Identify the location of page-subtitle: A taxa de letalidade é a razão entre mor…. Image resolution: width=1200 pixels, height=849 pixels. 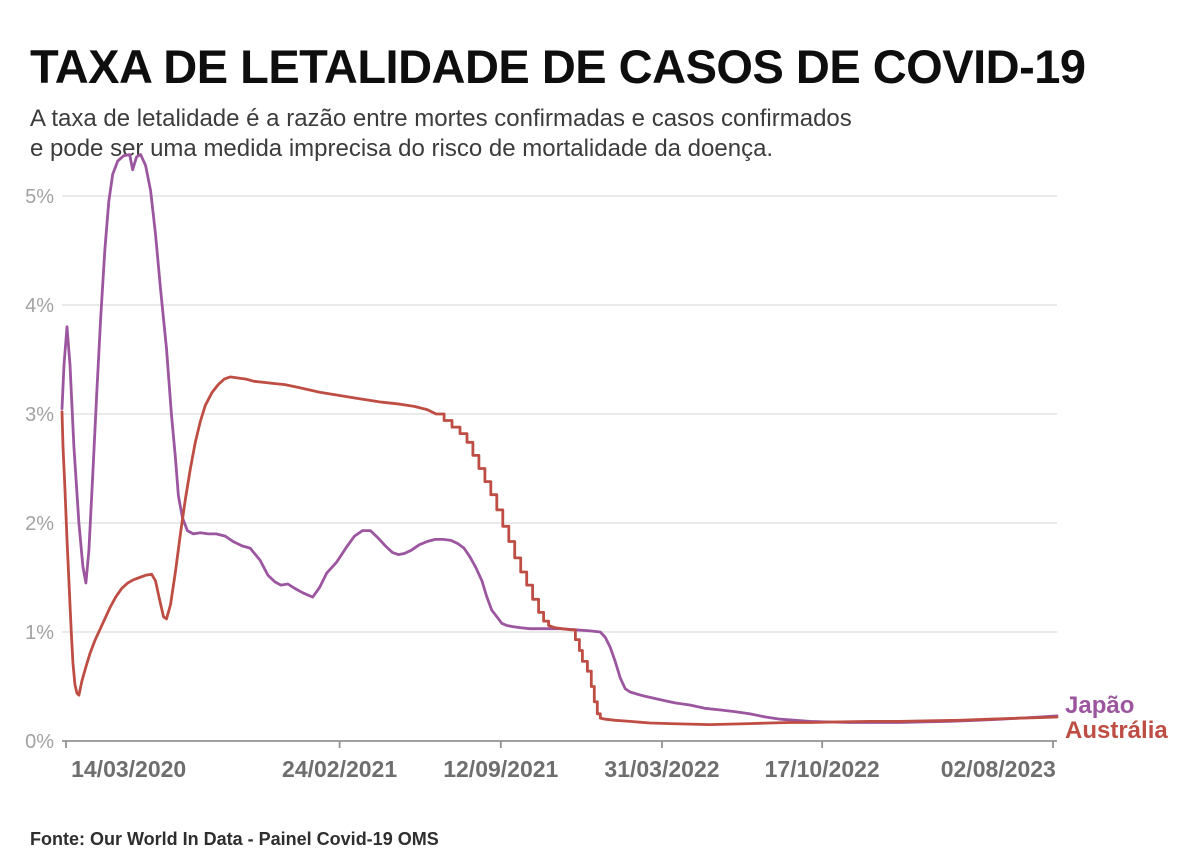
(441, 133).